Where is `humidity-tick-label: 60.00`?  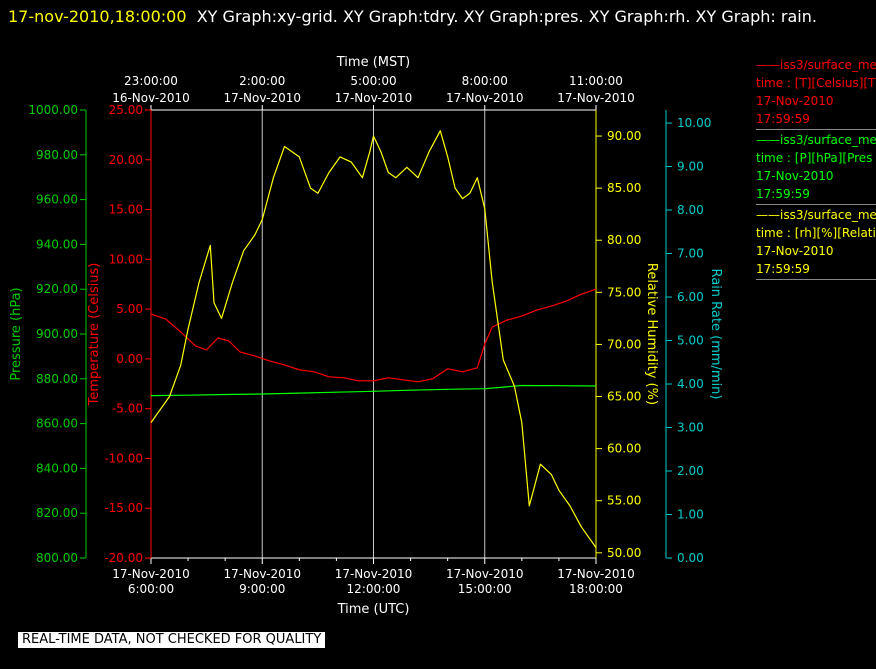 humidity-tick-label: 60.00 is located at coordinates (624, 449).